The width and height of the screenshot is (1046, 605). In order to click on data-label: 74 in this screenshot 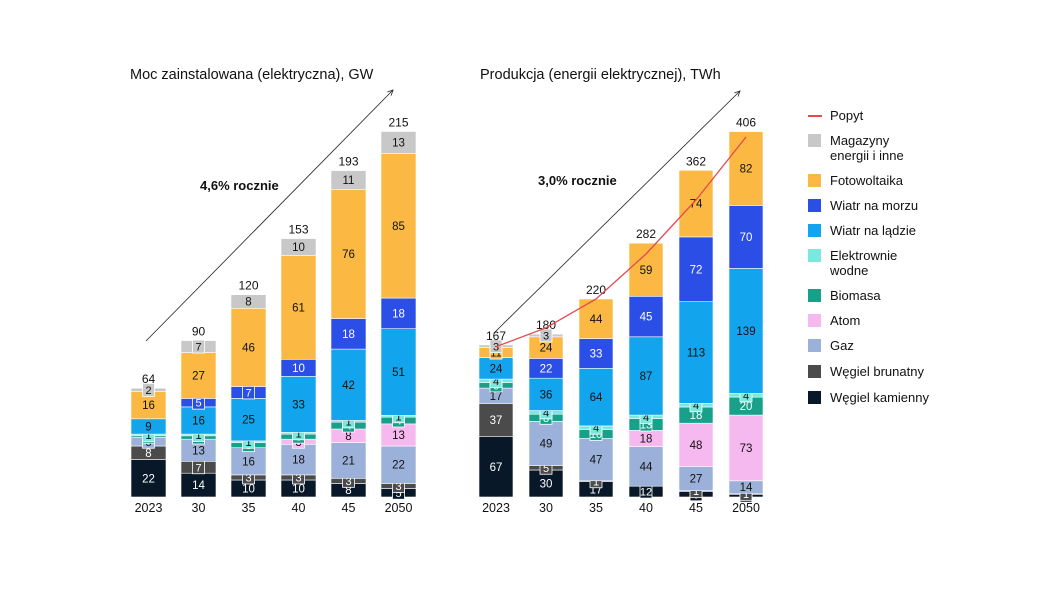, I will do `click(696, 205)`.